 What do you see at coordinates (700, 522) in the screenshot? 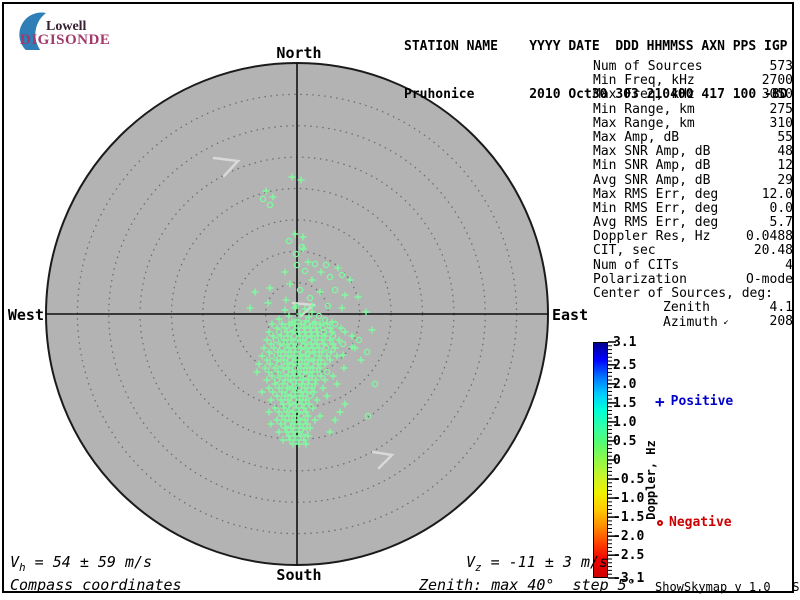
I see `legend-negative-label: Negative` at bounding box center [700, 522].